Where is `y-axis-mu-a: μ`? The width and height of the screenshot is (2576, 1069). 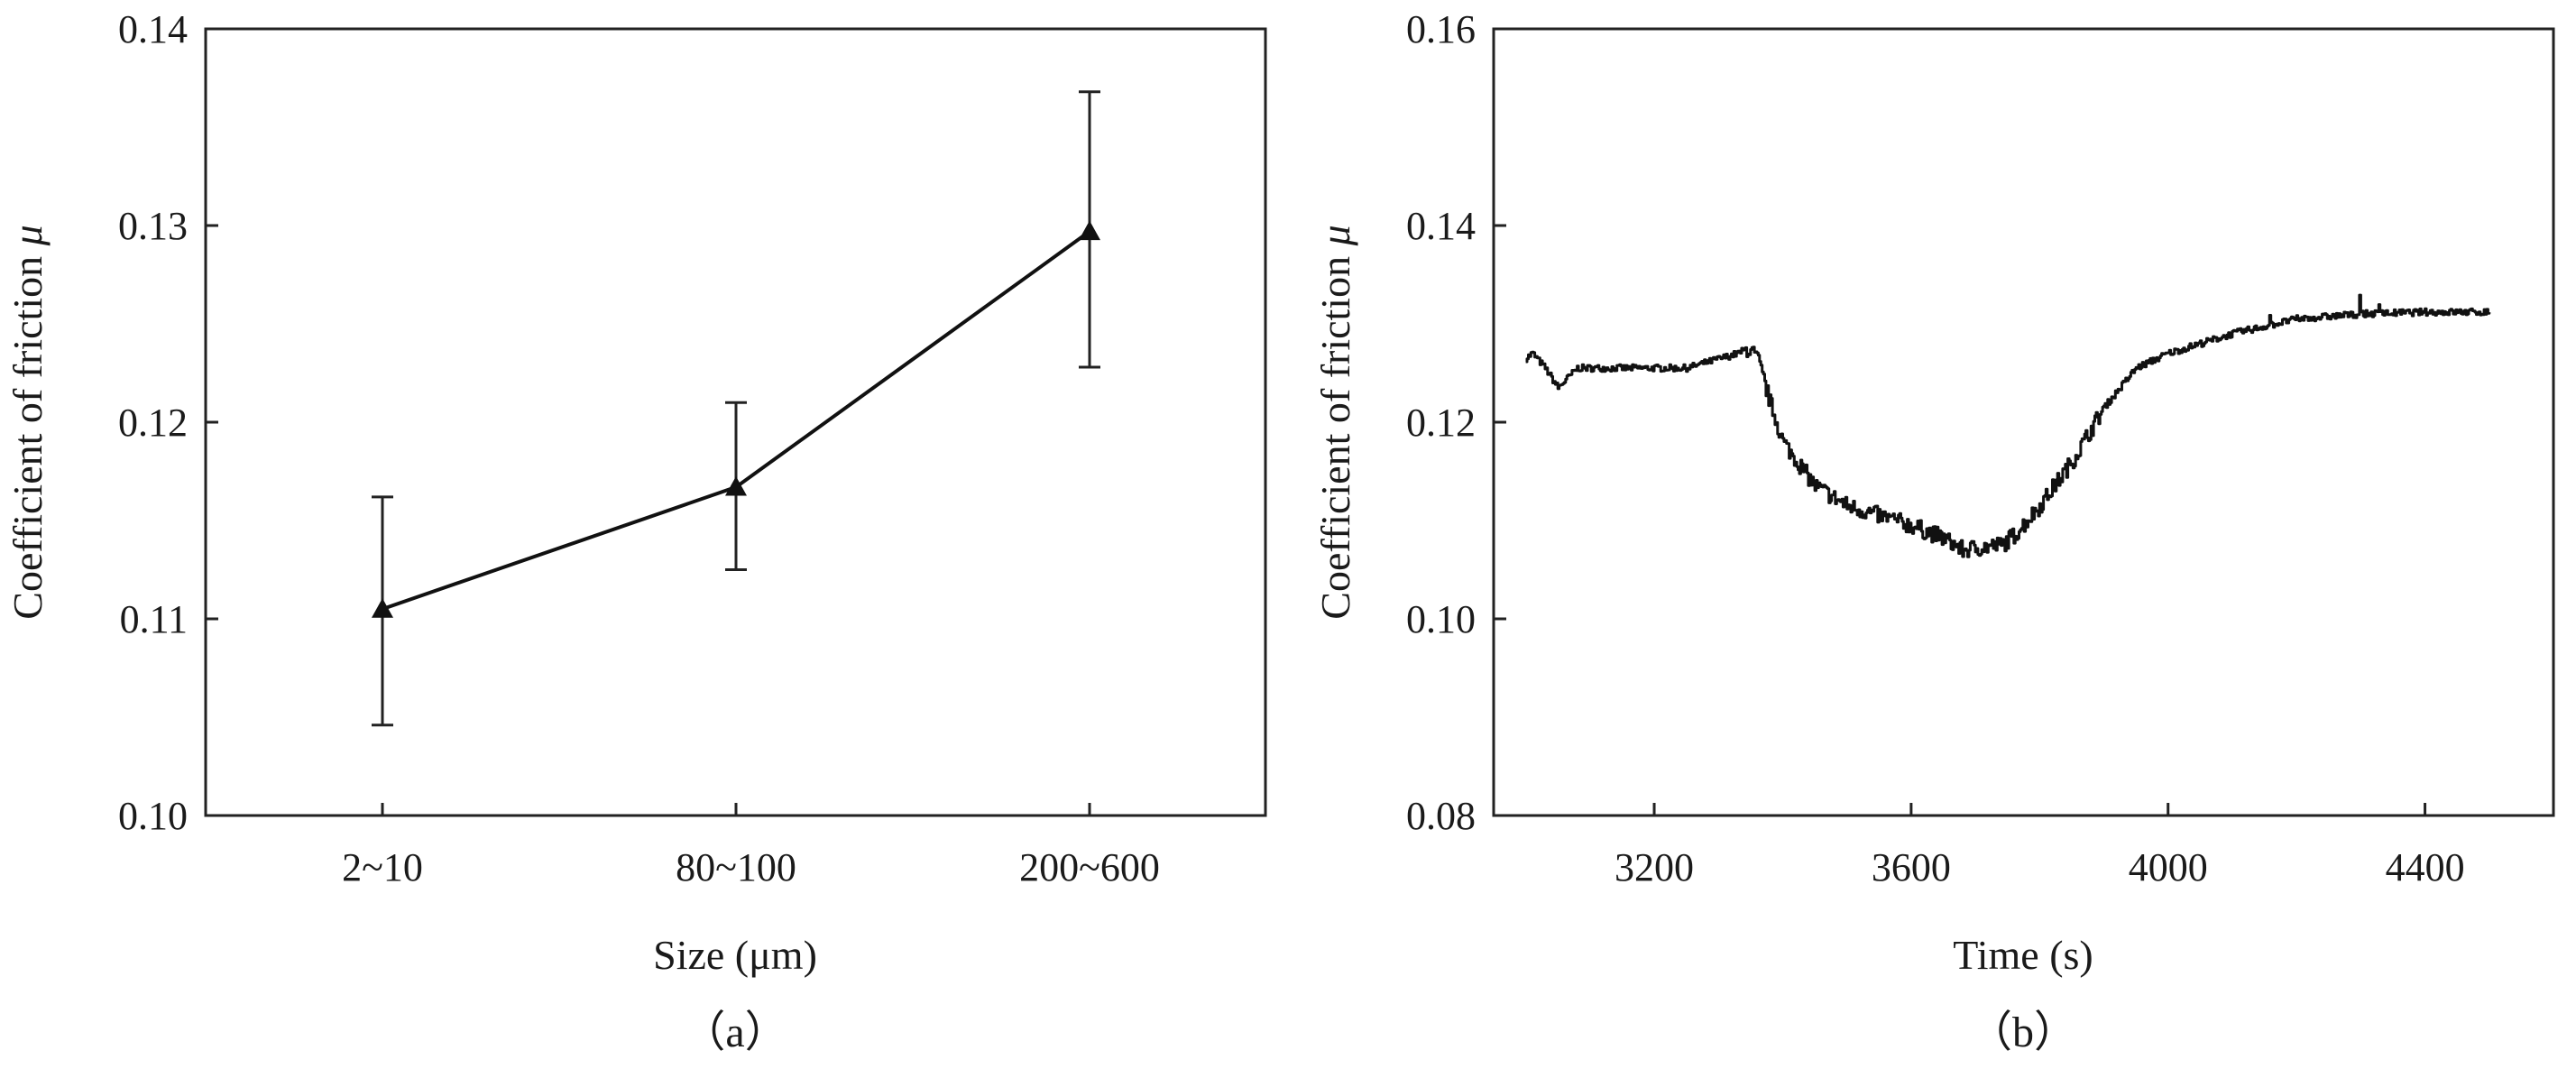
y-axis-mu-a: μ is located at coordinates (28, 235).